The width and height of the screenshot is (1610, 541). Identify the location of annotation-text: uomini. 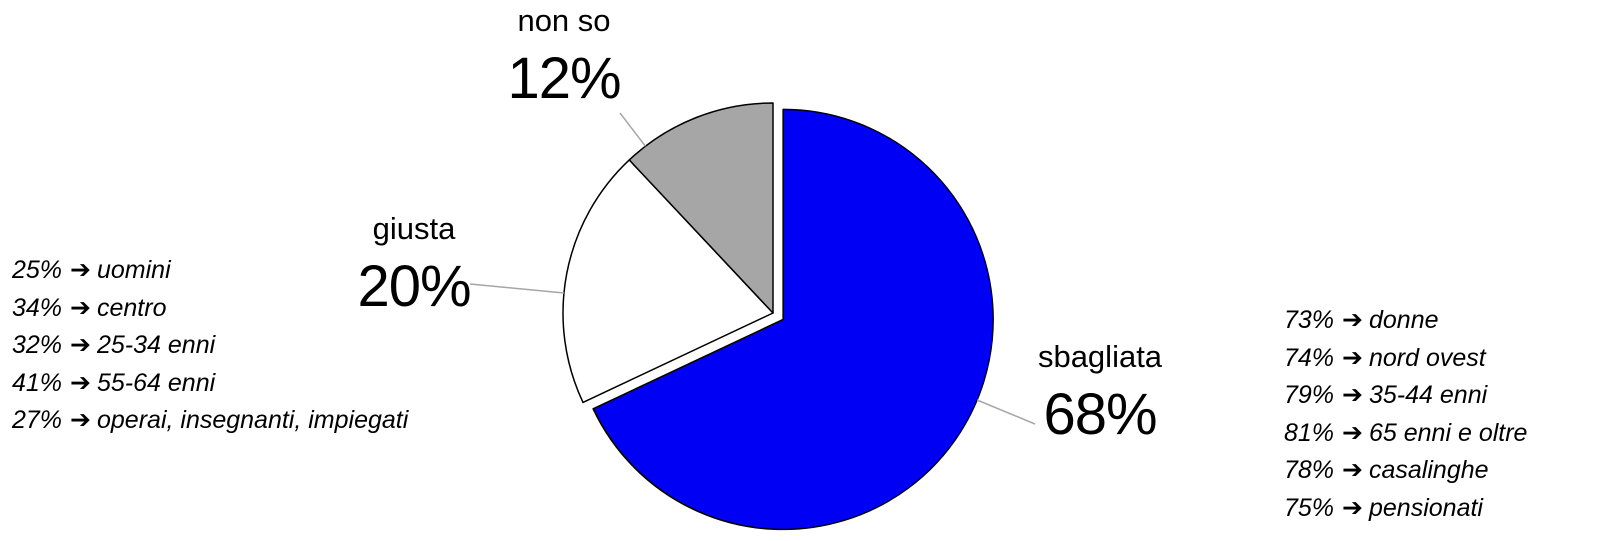
(134, 270).